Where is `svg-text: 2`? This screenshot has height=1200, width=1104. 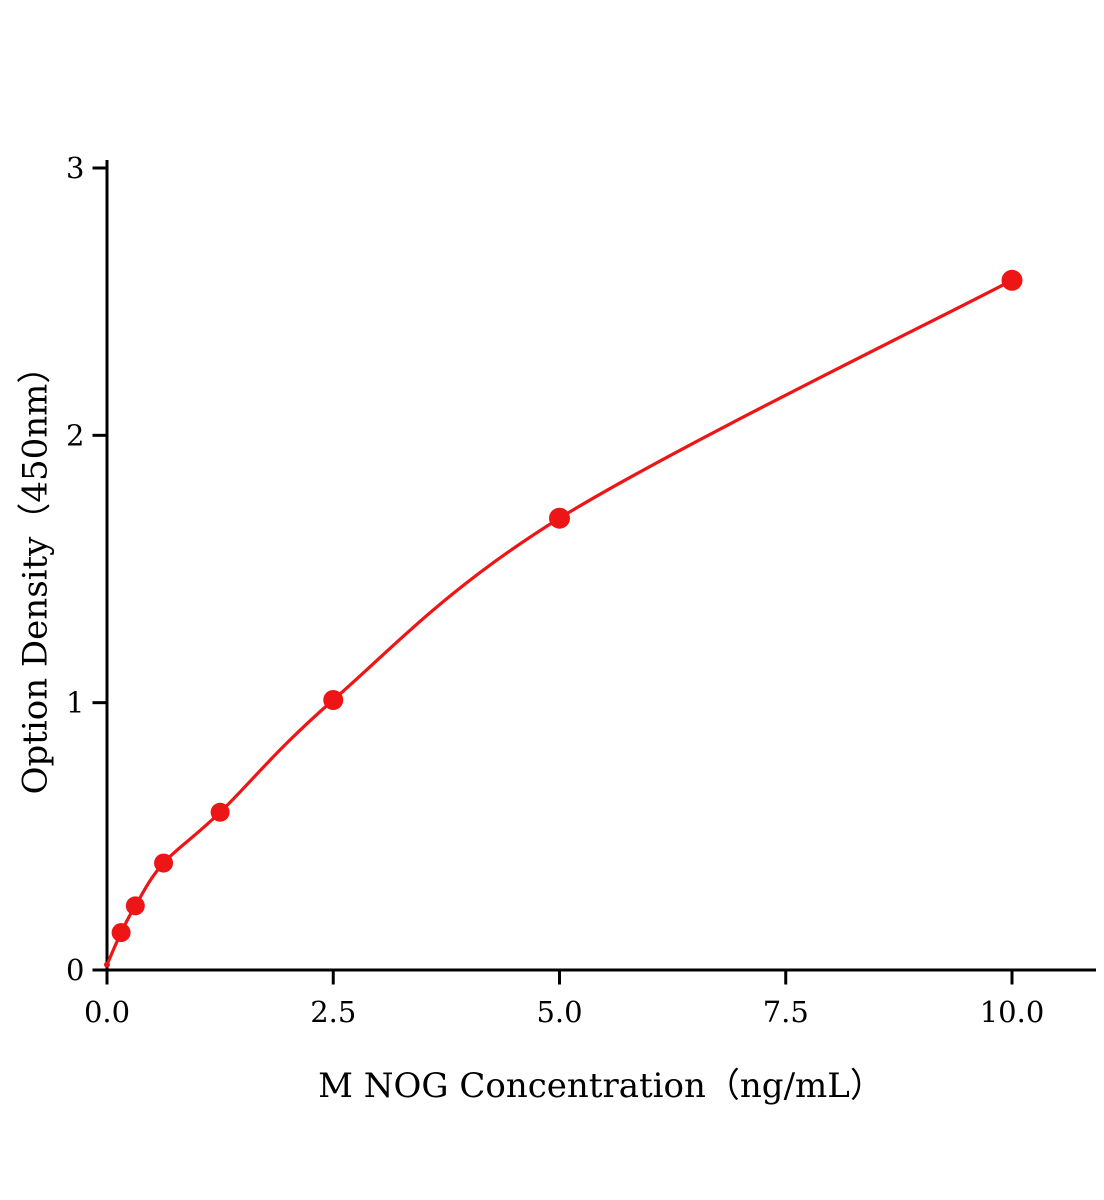
svg-text: 2 is located at coordinates (75, 435).